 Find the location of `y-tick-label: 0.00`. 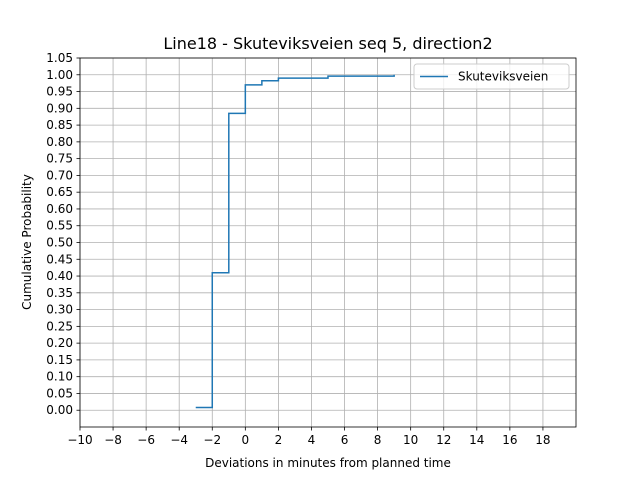

y-tick-label: 0.00 is located at coordinates (59, 410).